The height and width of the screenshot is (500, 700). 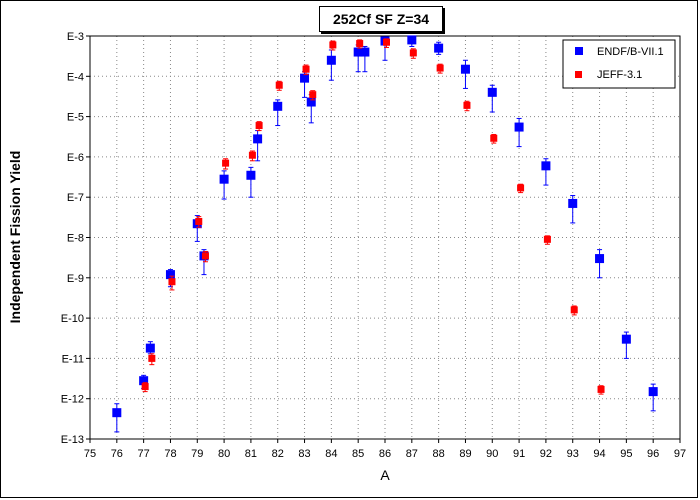 What do you see at coordinates (385, 454) in the screenshot?
I see `x-tick-label: 86` at bounding box center [385, 454].